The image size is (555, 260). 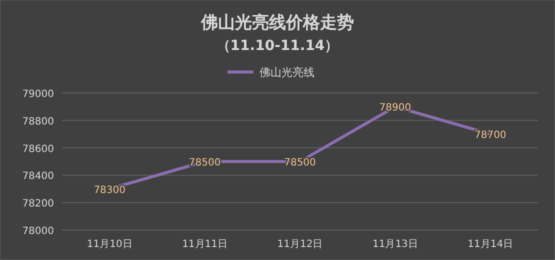 I want to click on x-tick-label: 11月14日, so click(x=491, y=244).